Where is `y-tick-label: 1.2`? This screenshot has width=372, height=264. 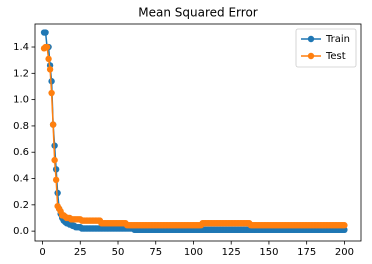 y-tick-label: 1.2 is located at coordinates (21, 73).